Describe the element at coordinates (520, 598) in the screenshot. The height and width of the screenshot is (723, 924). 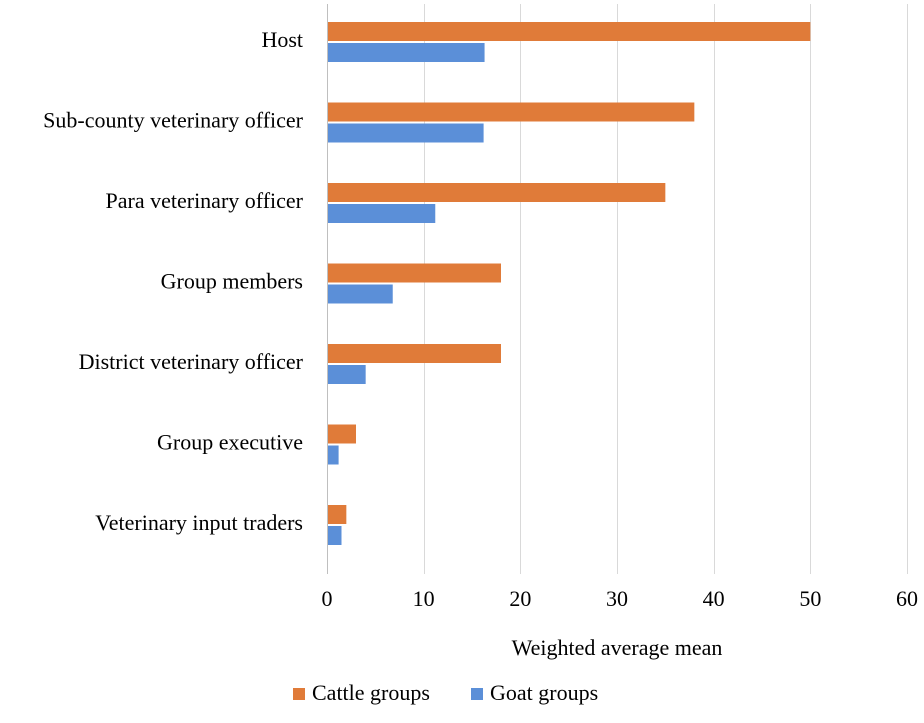
I see `x-tick-label-20: 20` at that location.